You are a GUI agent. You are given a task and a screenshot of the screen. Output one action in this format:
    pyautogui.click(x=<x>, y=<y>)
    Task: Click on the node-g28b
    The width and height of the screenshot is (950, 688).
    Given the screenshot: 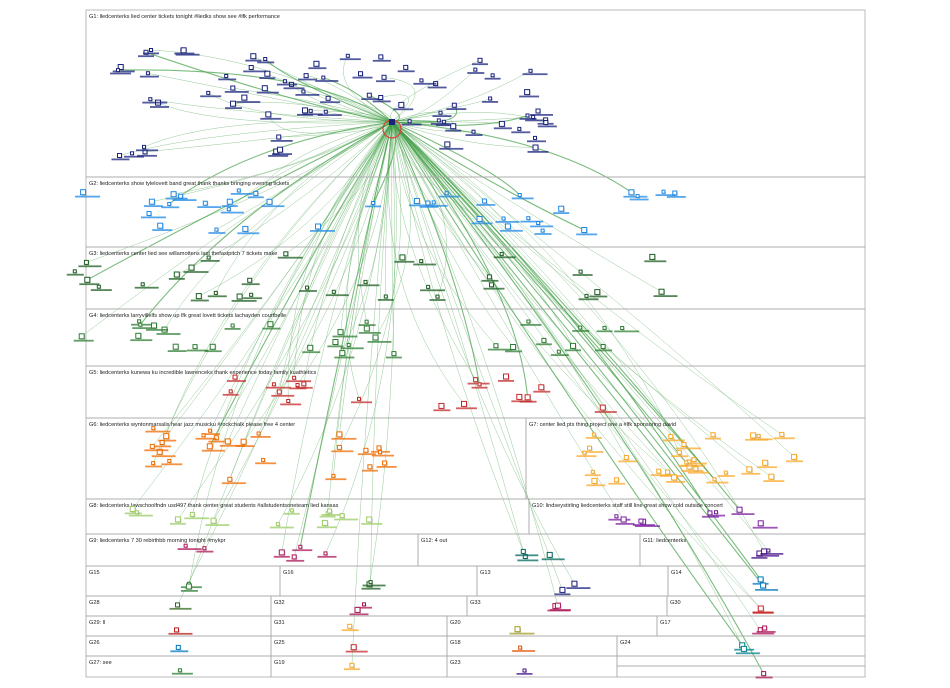 What is the action you would take?
    pyautogui.click(x=178, y=647)
    